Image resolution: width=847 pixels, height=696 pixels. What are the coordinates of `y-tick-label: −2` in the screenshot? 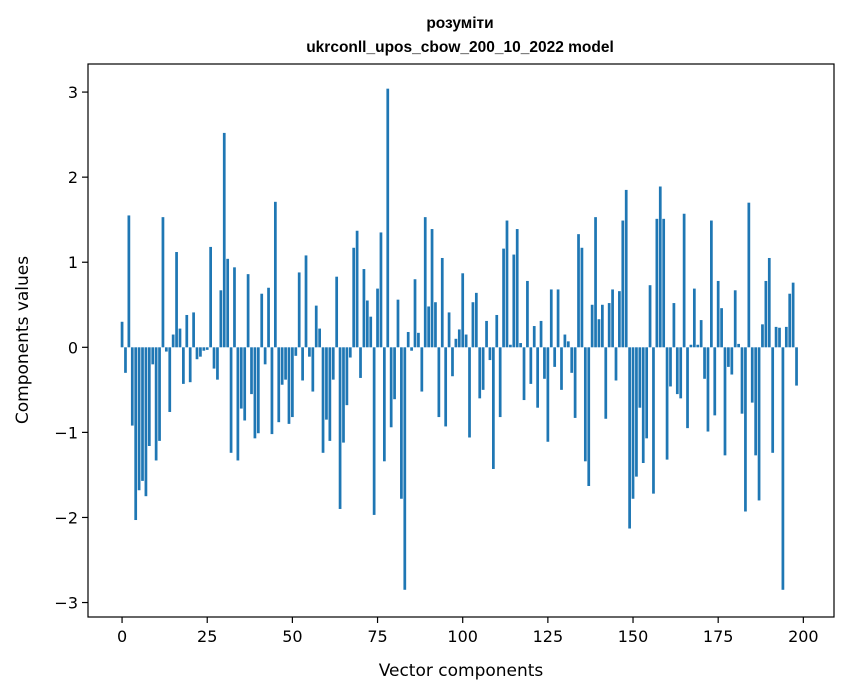 It's located at (66, 517).